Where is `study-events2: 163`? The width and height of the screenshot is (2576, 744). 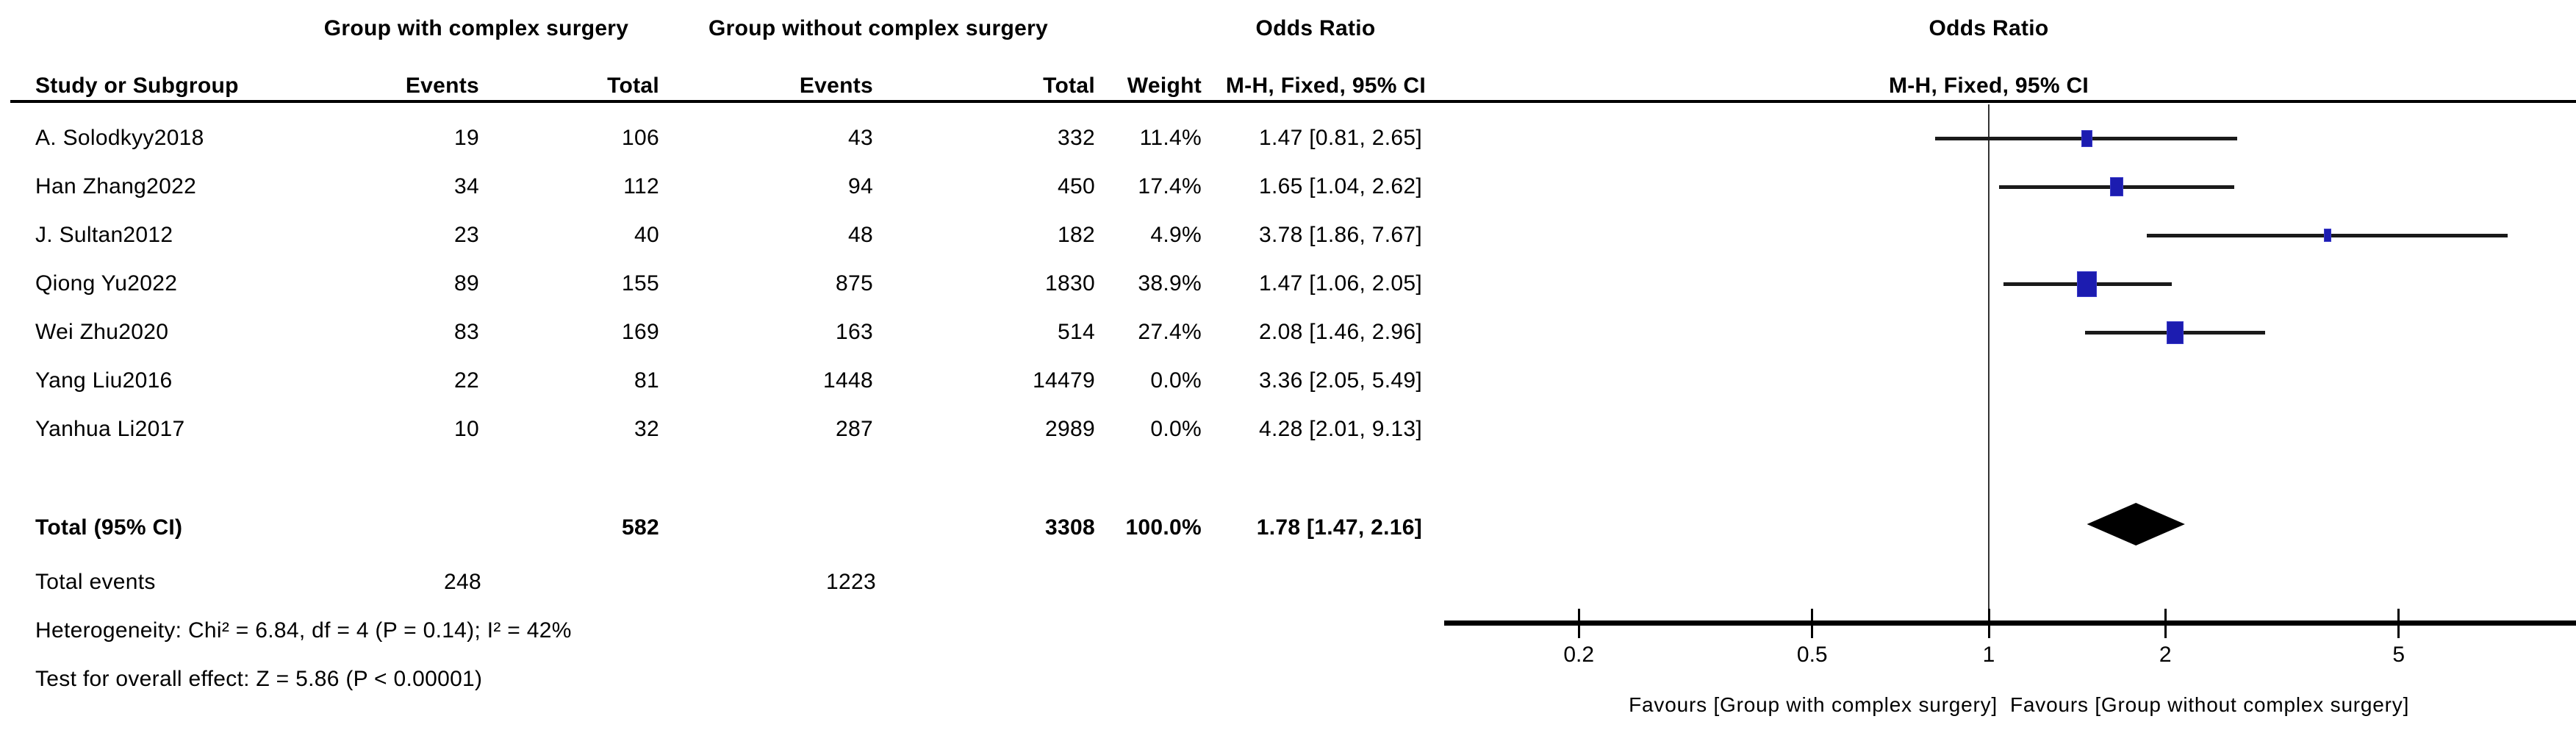 study-events2: 163 is located at coordinates (855, 332).